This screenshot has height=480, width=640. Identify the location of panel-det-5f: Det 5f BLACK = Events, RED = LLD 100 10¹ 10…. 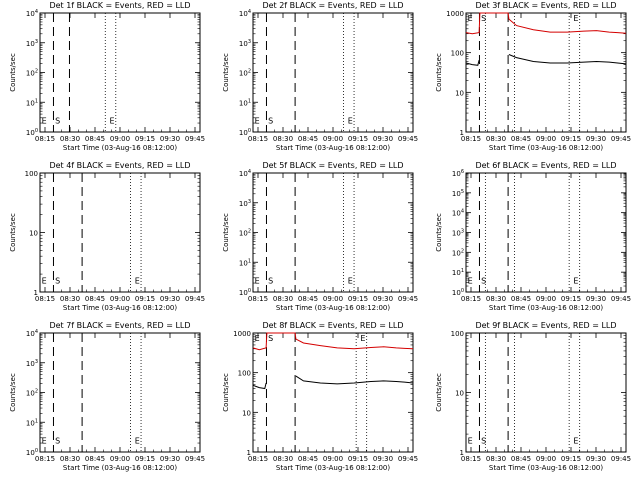
(320, 236).